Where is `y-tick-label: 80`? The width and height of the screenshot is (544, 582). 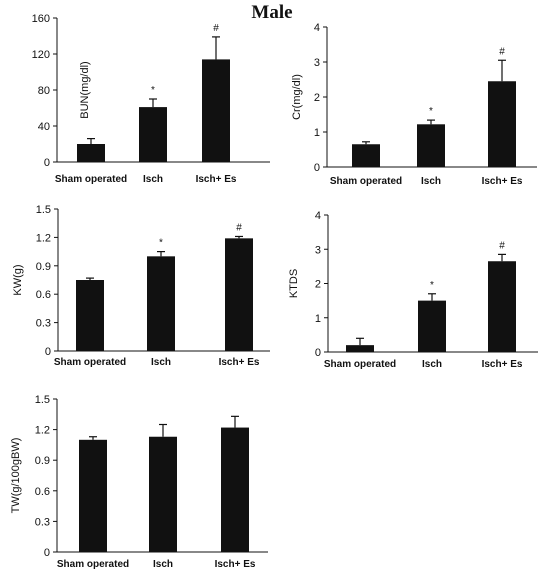 y-tick-label: 80 is located at coordinates (44, 91).